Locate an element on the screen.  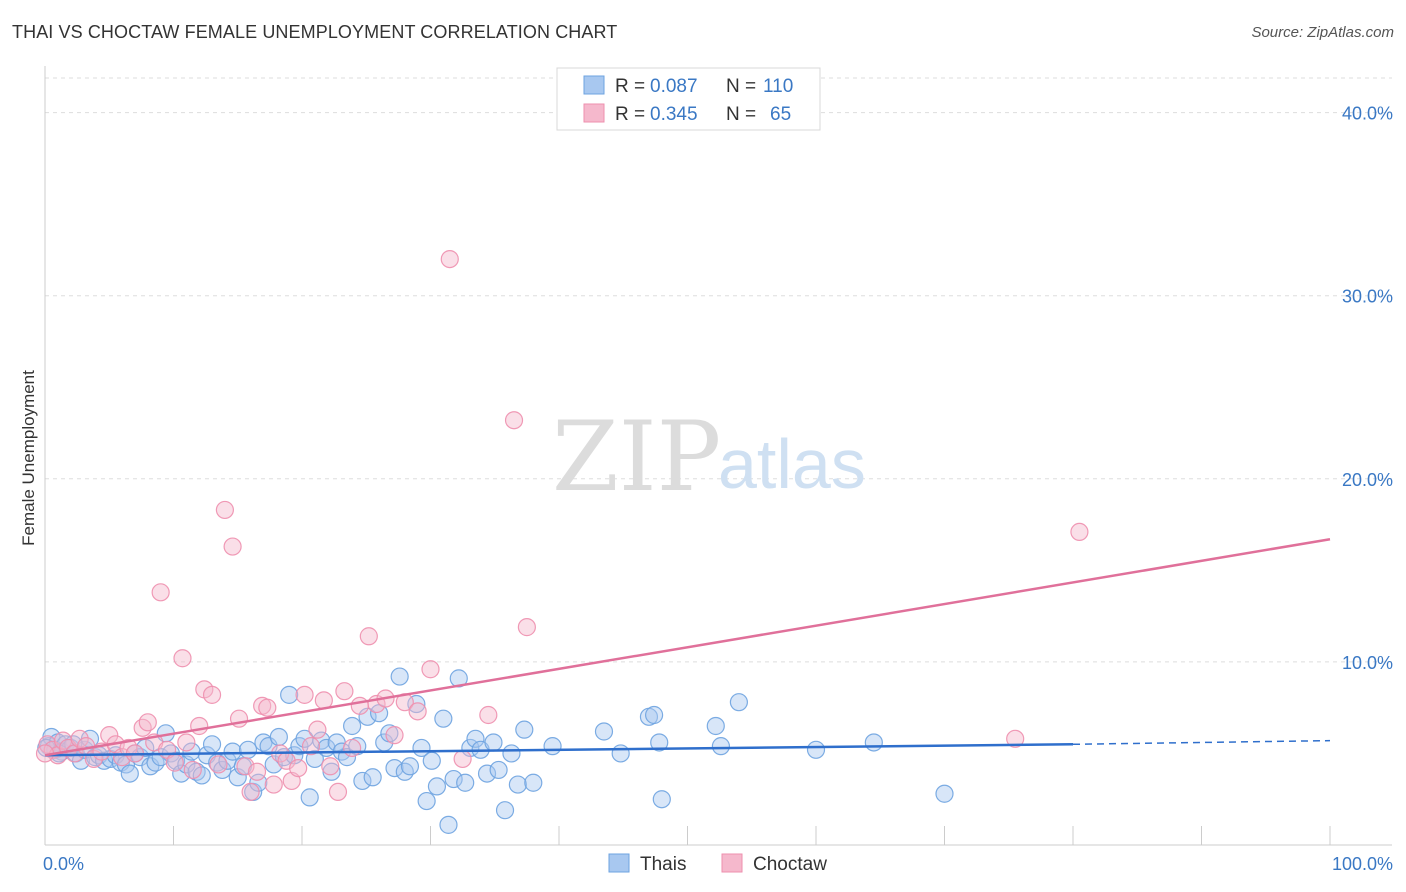
y-tick-label: 10.0% is located at coordinates (1367, 663).